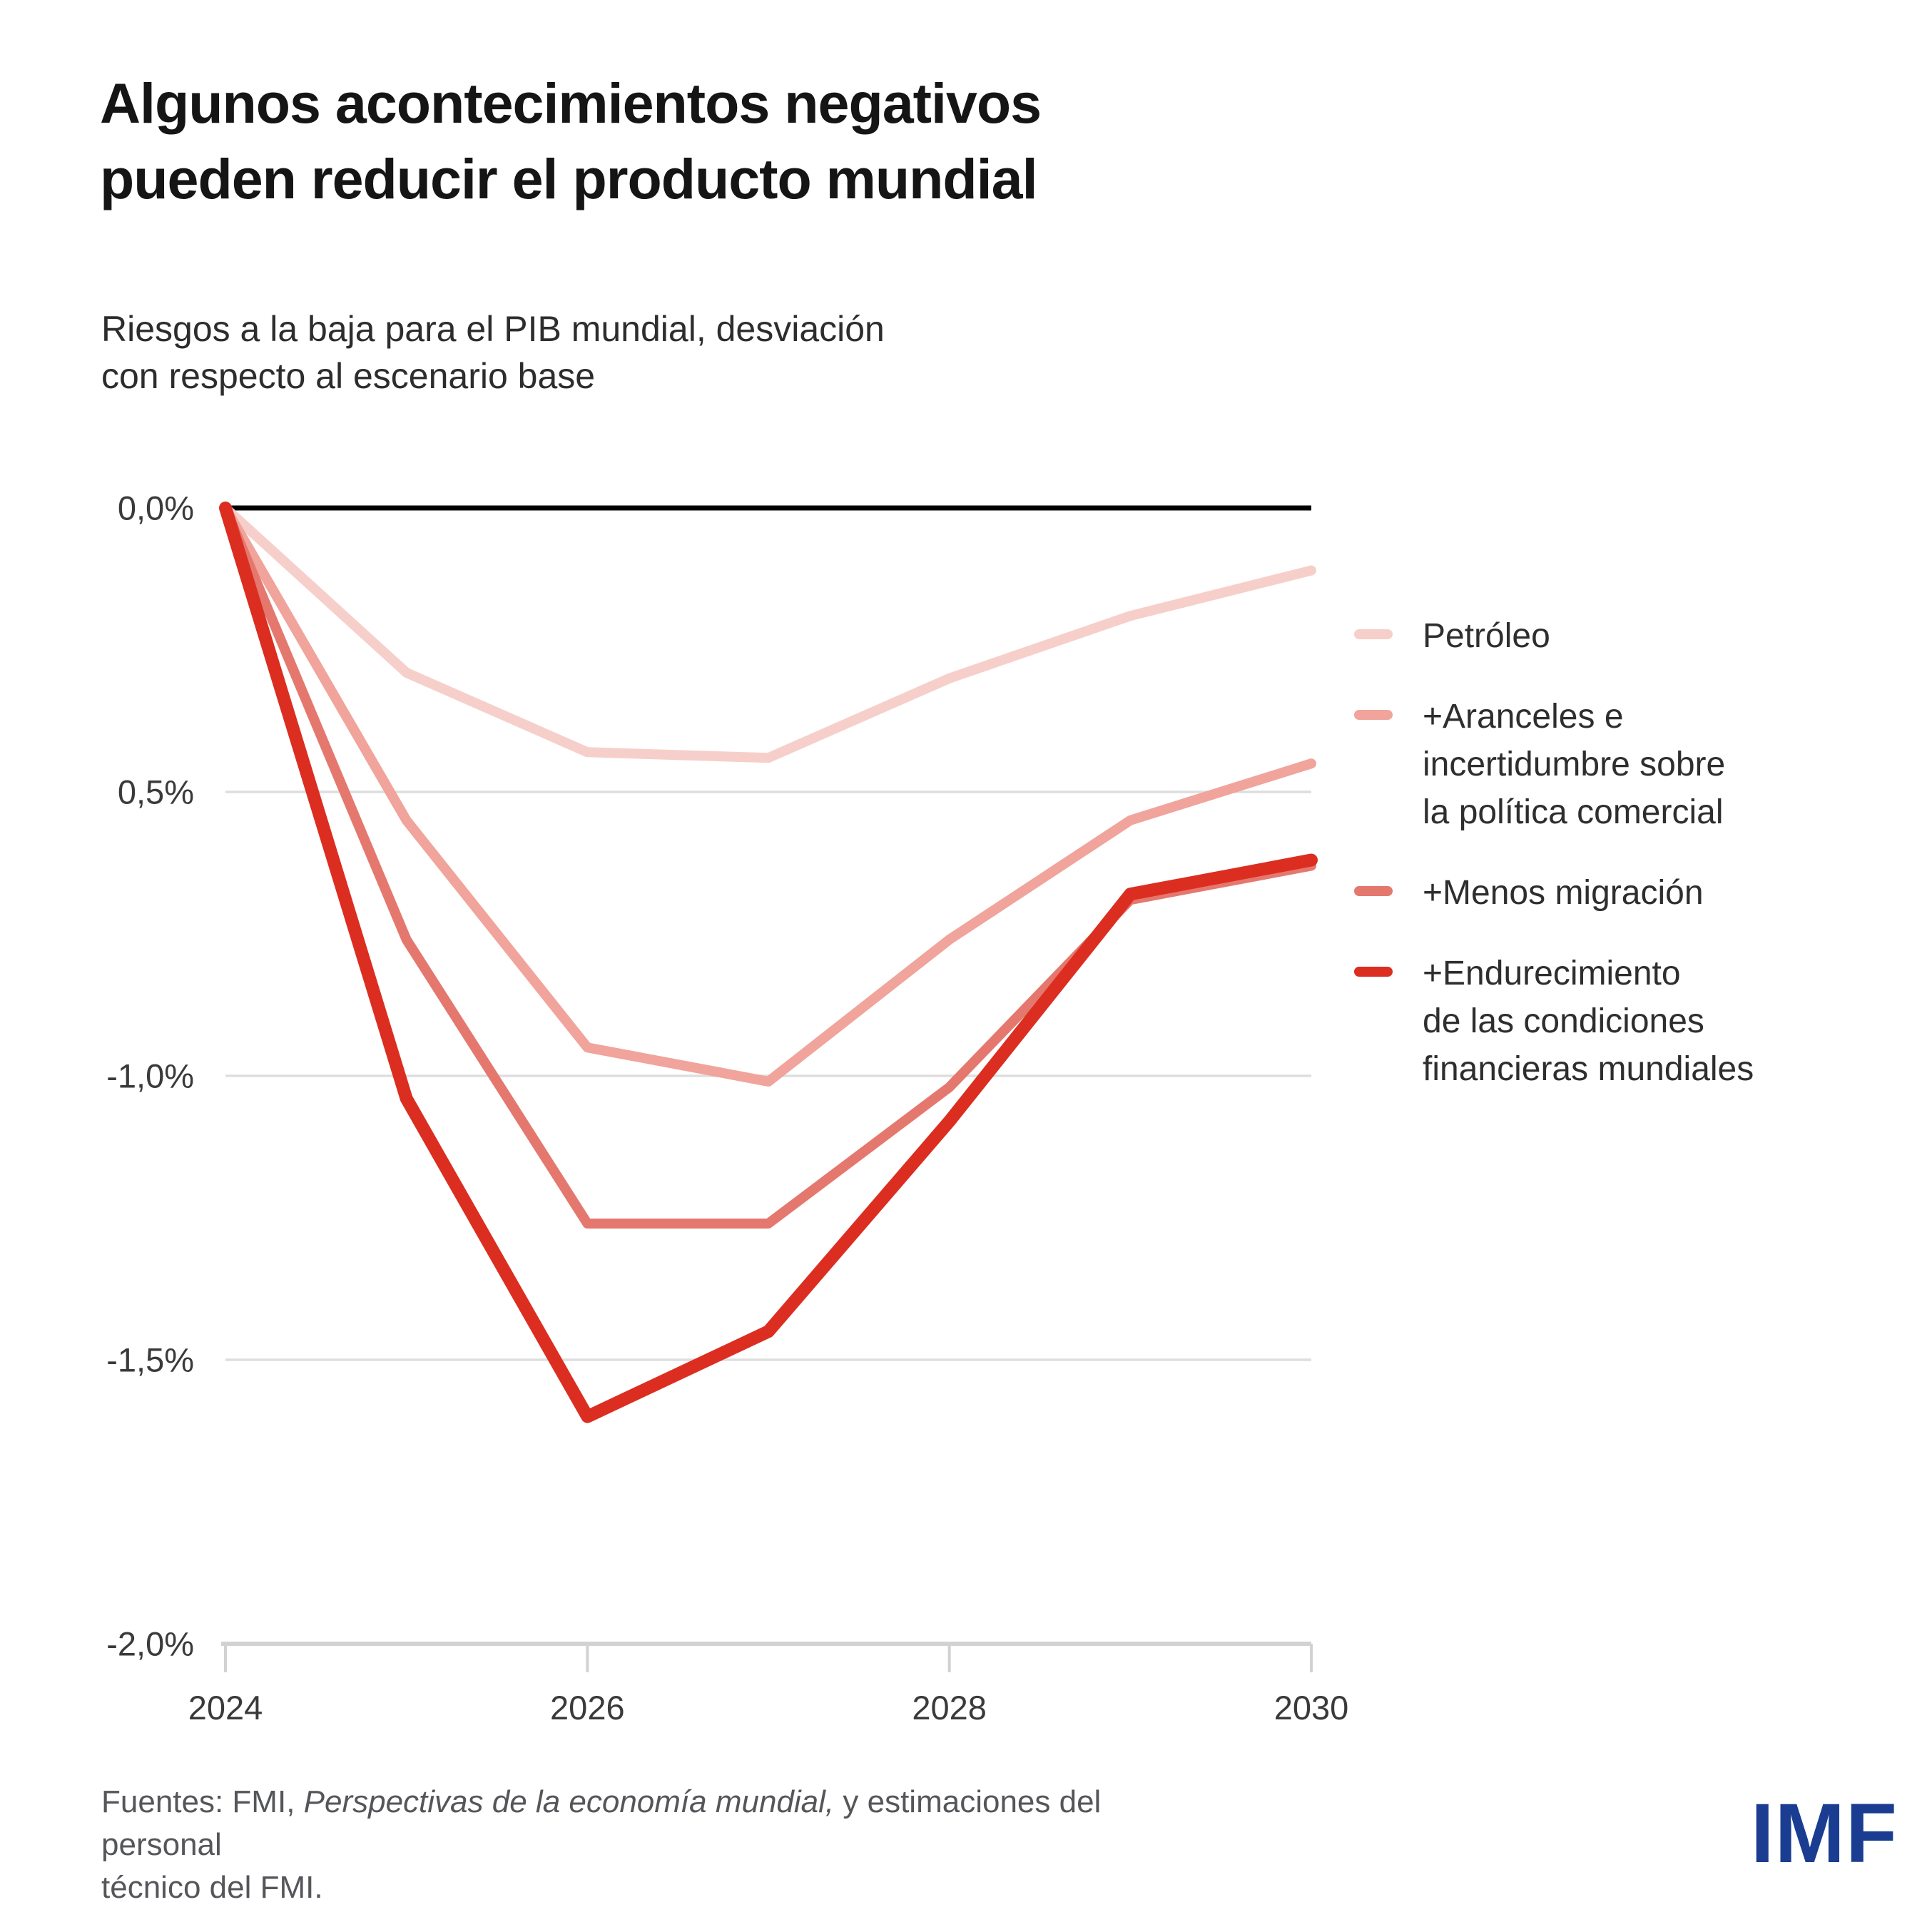  I want to click on legend-label-line: +Menos migración, so click(1563, 893).